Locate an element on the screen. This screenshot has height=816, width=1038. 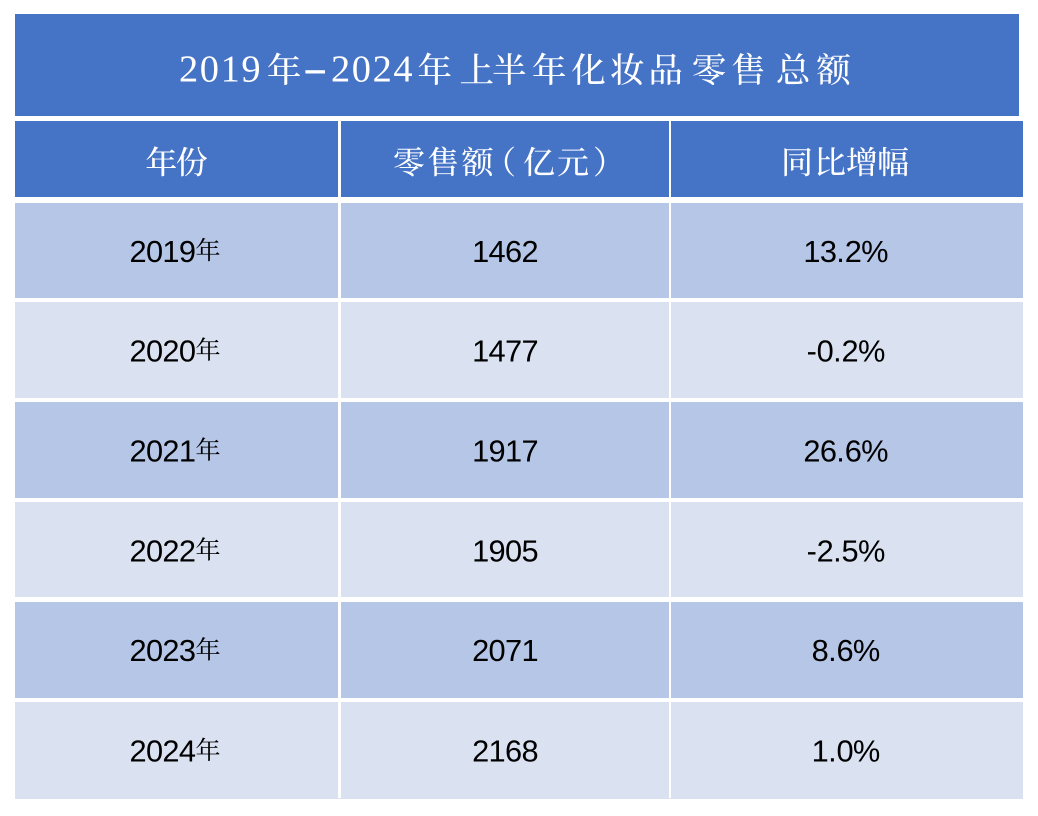
svg-text: -2.5% is located at coordinates (846, 550).